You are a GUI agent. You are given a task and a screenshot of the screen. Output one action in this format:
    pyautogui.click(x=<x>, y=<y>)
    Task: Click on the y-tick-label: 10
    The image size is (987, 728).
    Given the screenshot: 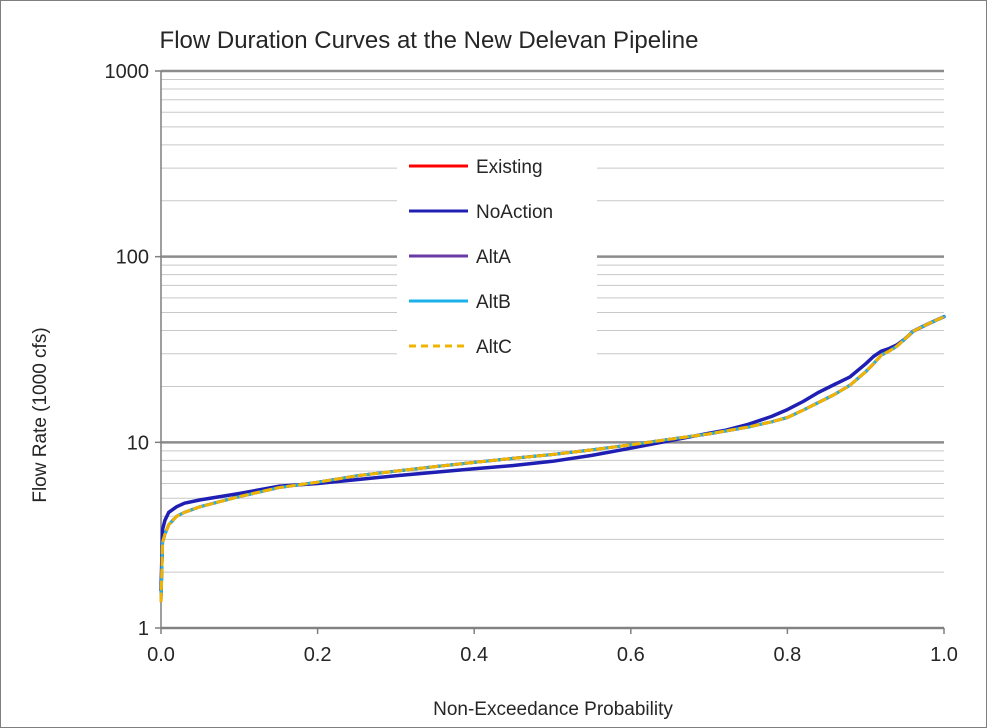 What is the action you would take?
    pyautogui.click(x=138, y=443)
    